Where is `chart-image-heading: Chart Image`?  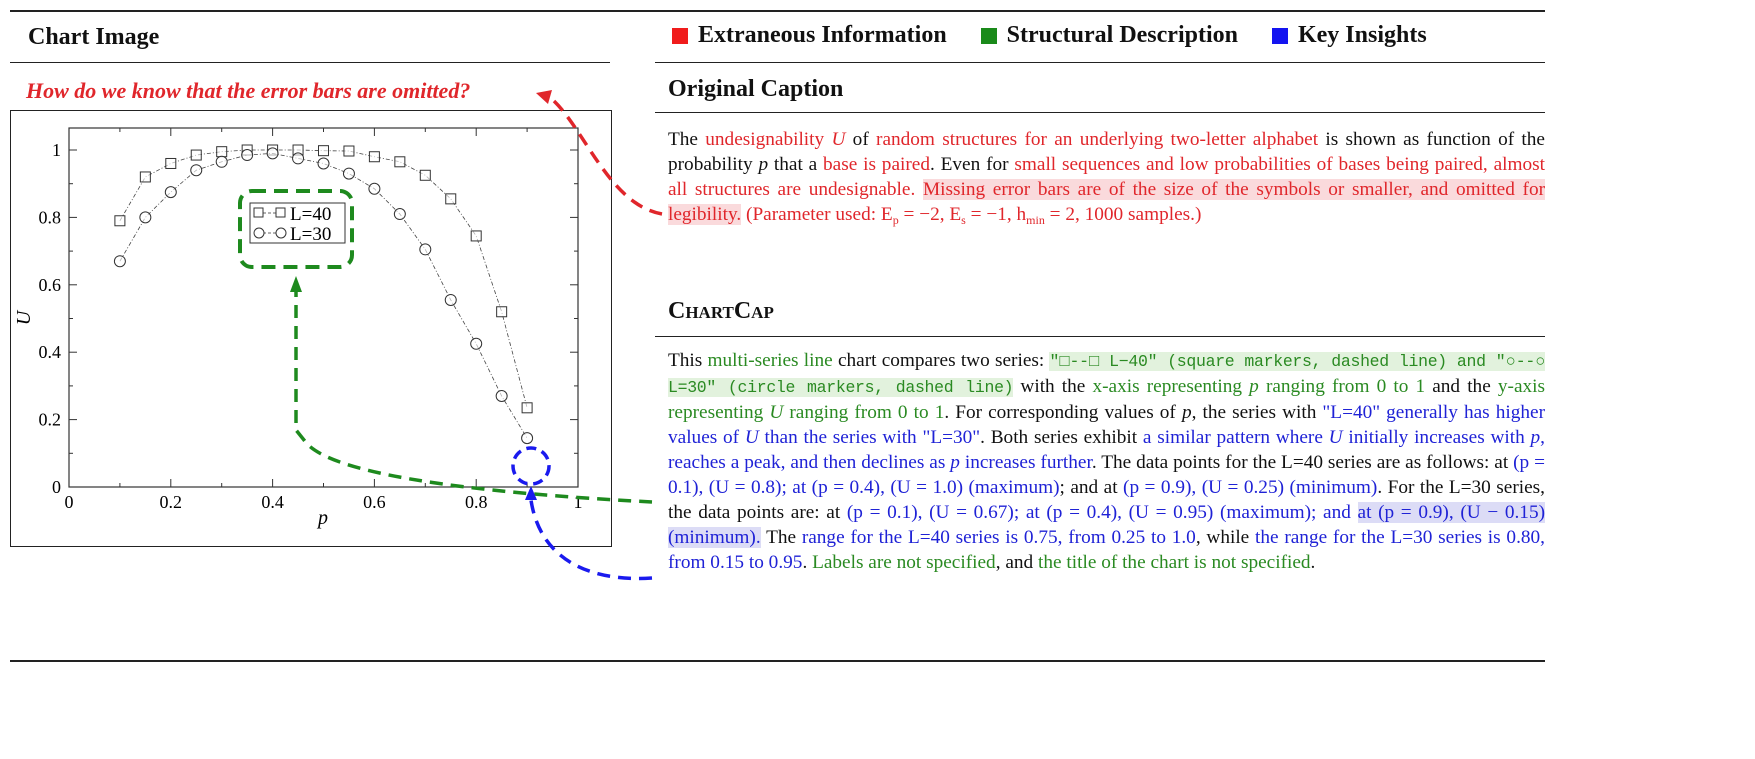 chart-image-heading: Chart Image is located at coordinates (94, 37).